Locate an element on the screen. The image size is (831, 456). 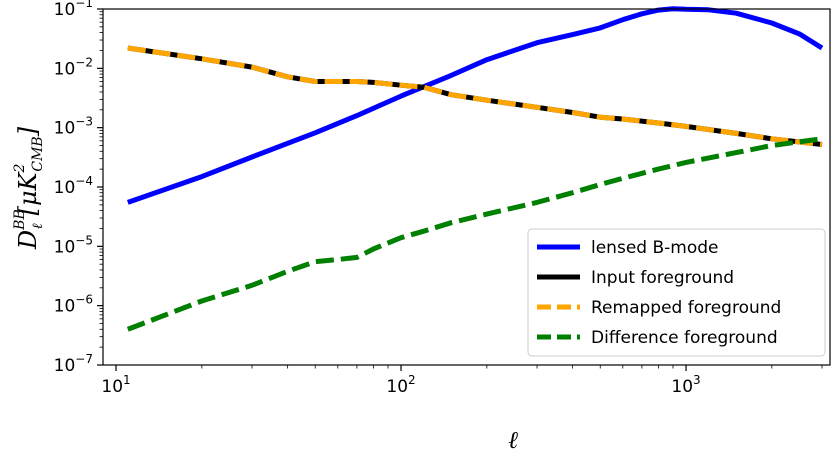
x-tick-label: 10² is located at coordinates (400, 385).